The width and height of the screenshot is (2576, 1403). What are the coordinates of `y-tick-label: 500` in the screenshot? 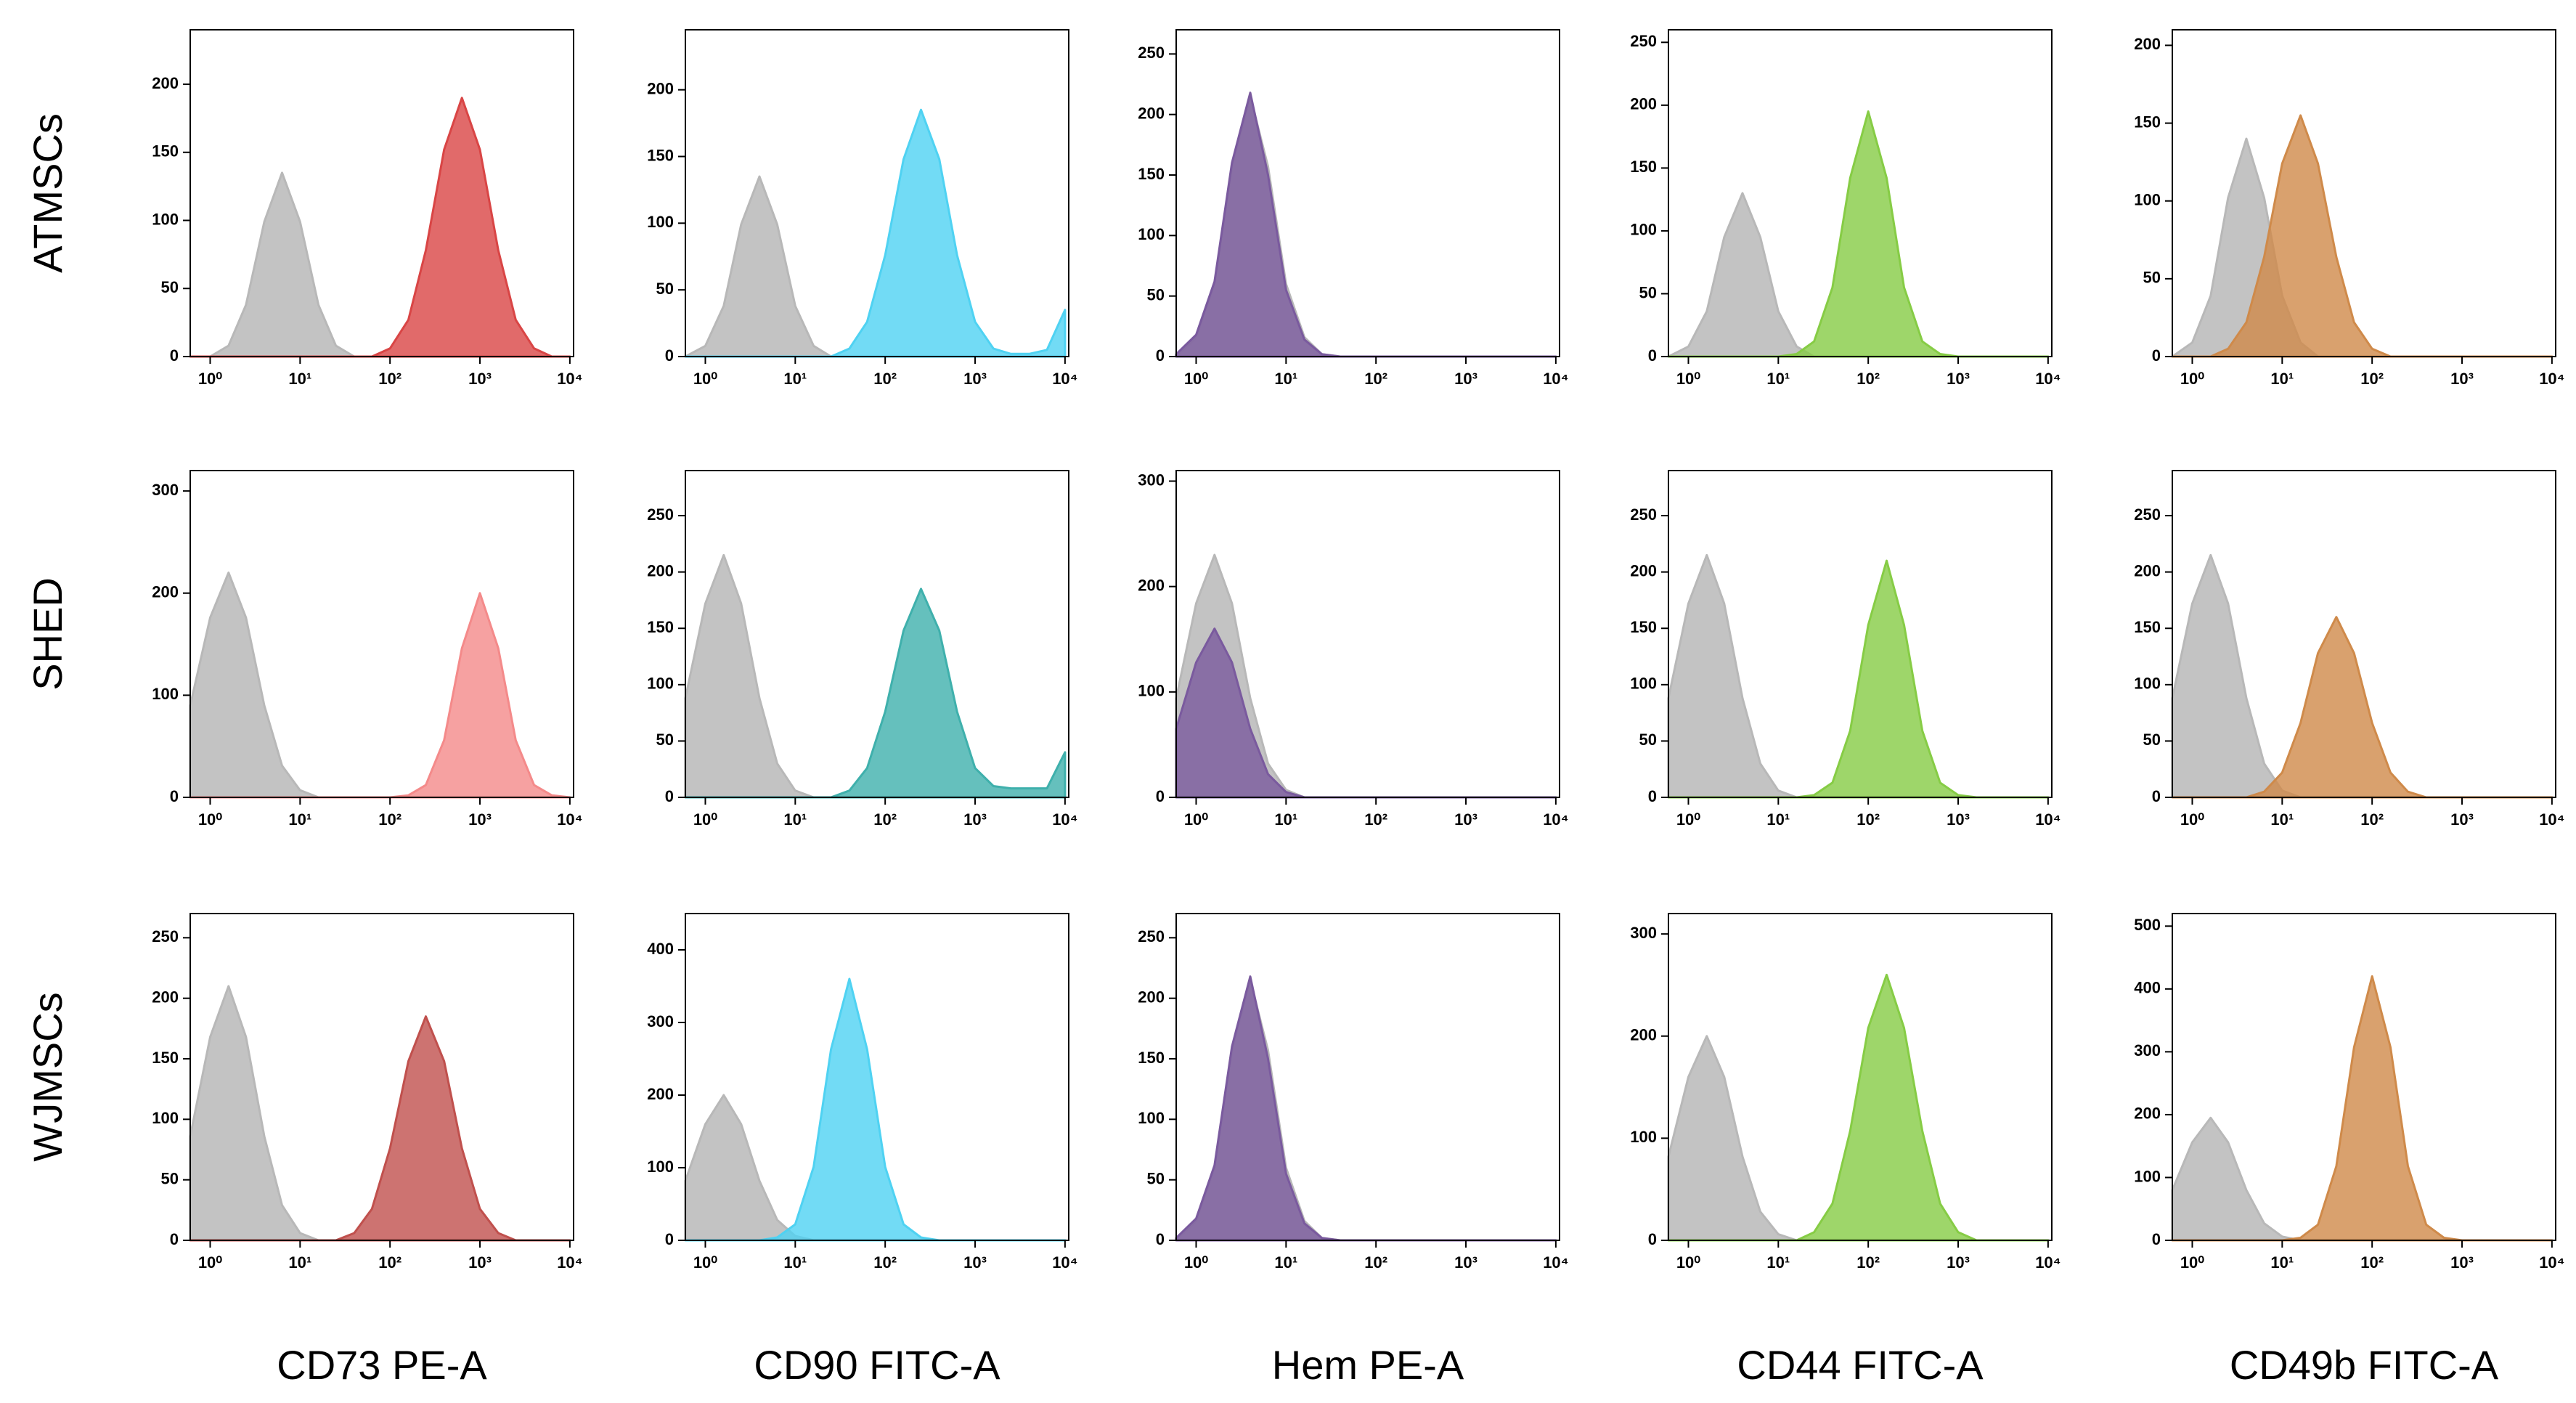 It's located at (2147, 925).